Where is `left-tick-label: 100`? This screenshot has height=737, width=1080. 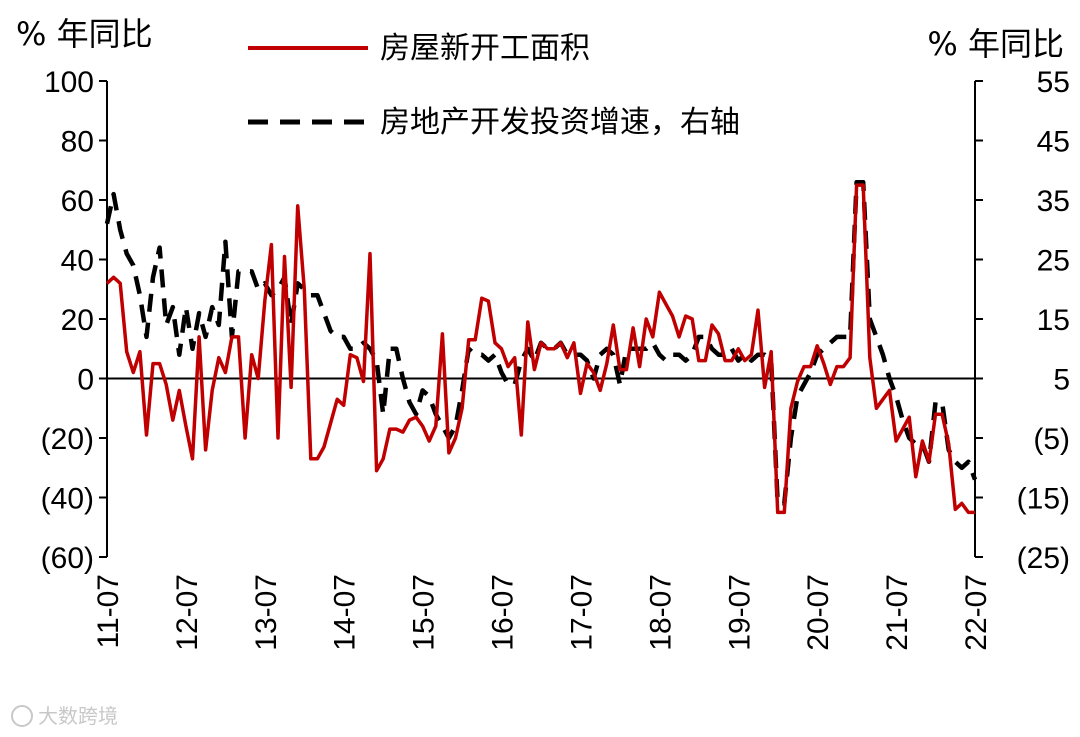 left-tick-label: 100 is located at coordinates (69, 82).